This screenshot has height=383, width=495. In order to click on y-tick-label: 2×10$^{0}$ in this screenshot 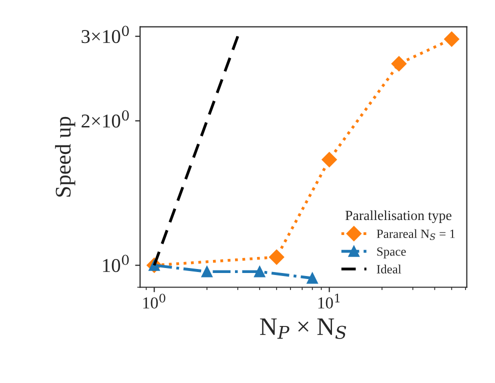, I will do `click(105, 119)`.